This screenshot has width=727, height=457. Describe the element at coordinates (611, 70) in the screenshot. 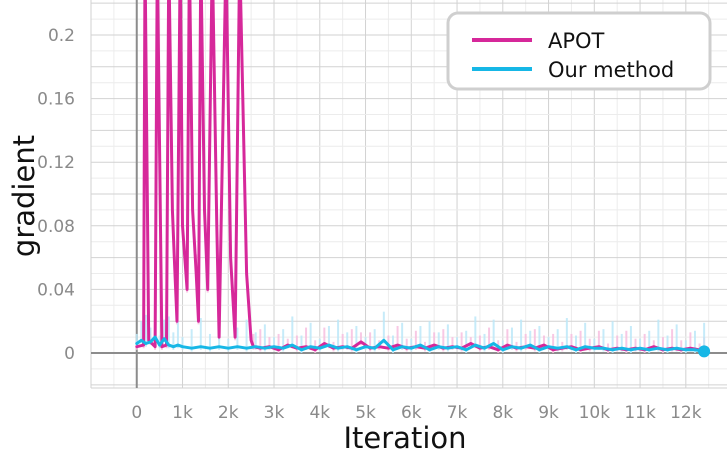

I see `legend-label-our-method: Our method` at that location.